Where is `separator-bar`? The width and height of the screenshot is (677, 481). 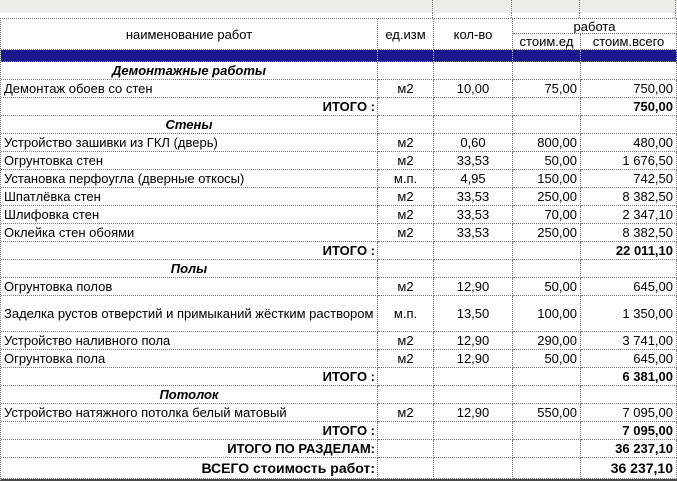 separator-bar is located at coordinates (339, 56).